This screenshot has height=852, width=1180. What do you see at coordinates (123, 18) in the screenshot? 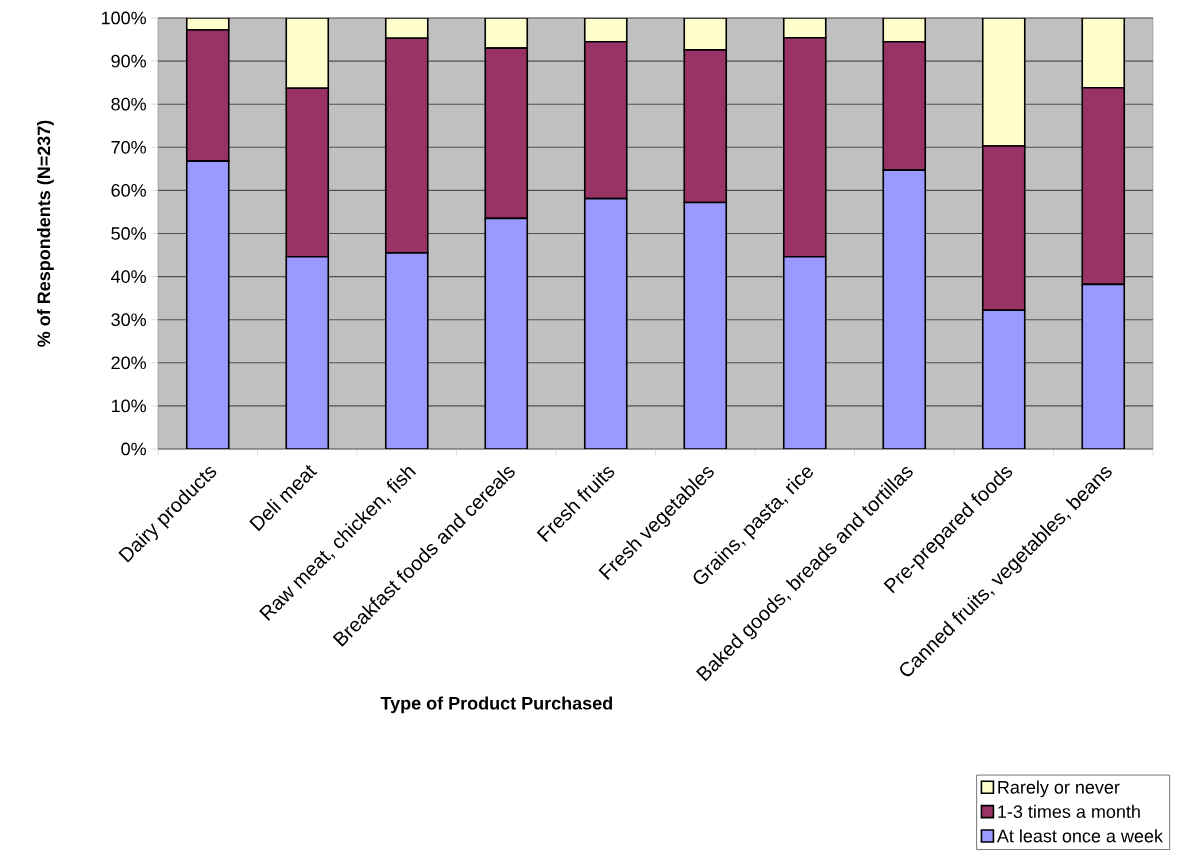
I see `y-tick-label: 100%` at bounding box center [123, 18].